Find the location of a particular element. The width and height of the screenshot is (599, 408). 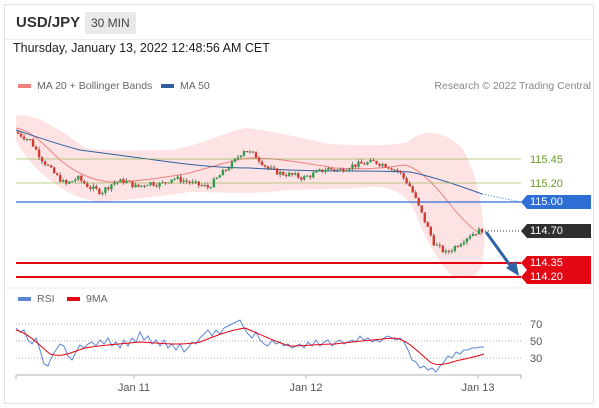

ma20-swatch is located at coordinates (24, 86).